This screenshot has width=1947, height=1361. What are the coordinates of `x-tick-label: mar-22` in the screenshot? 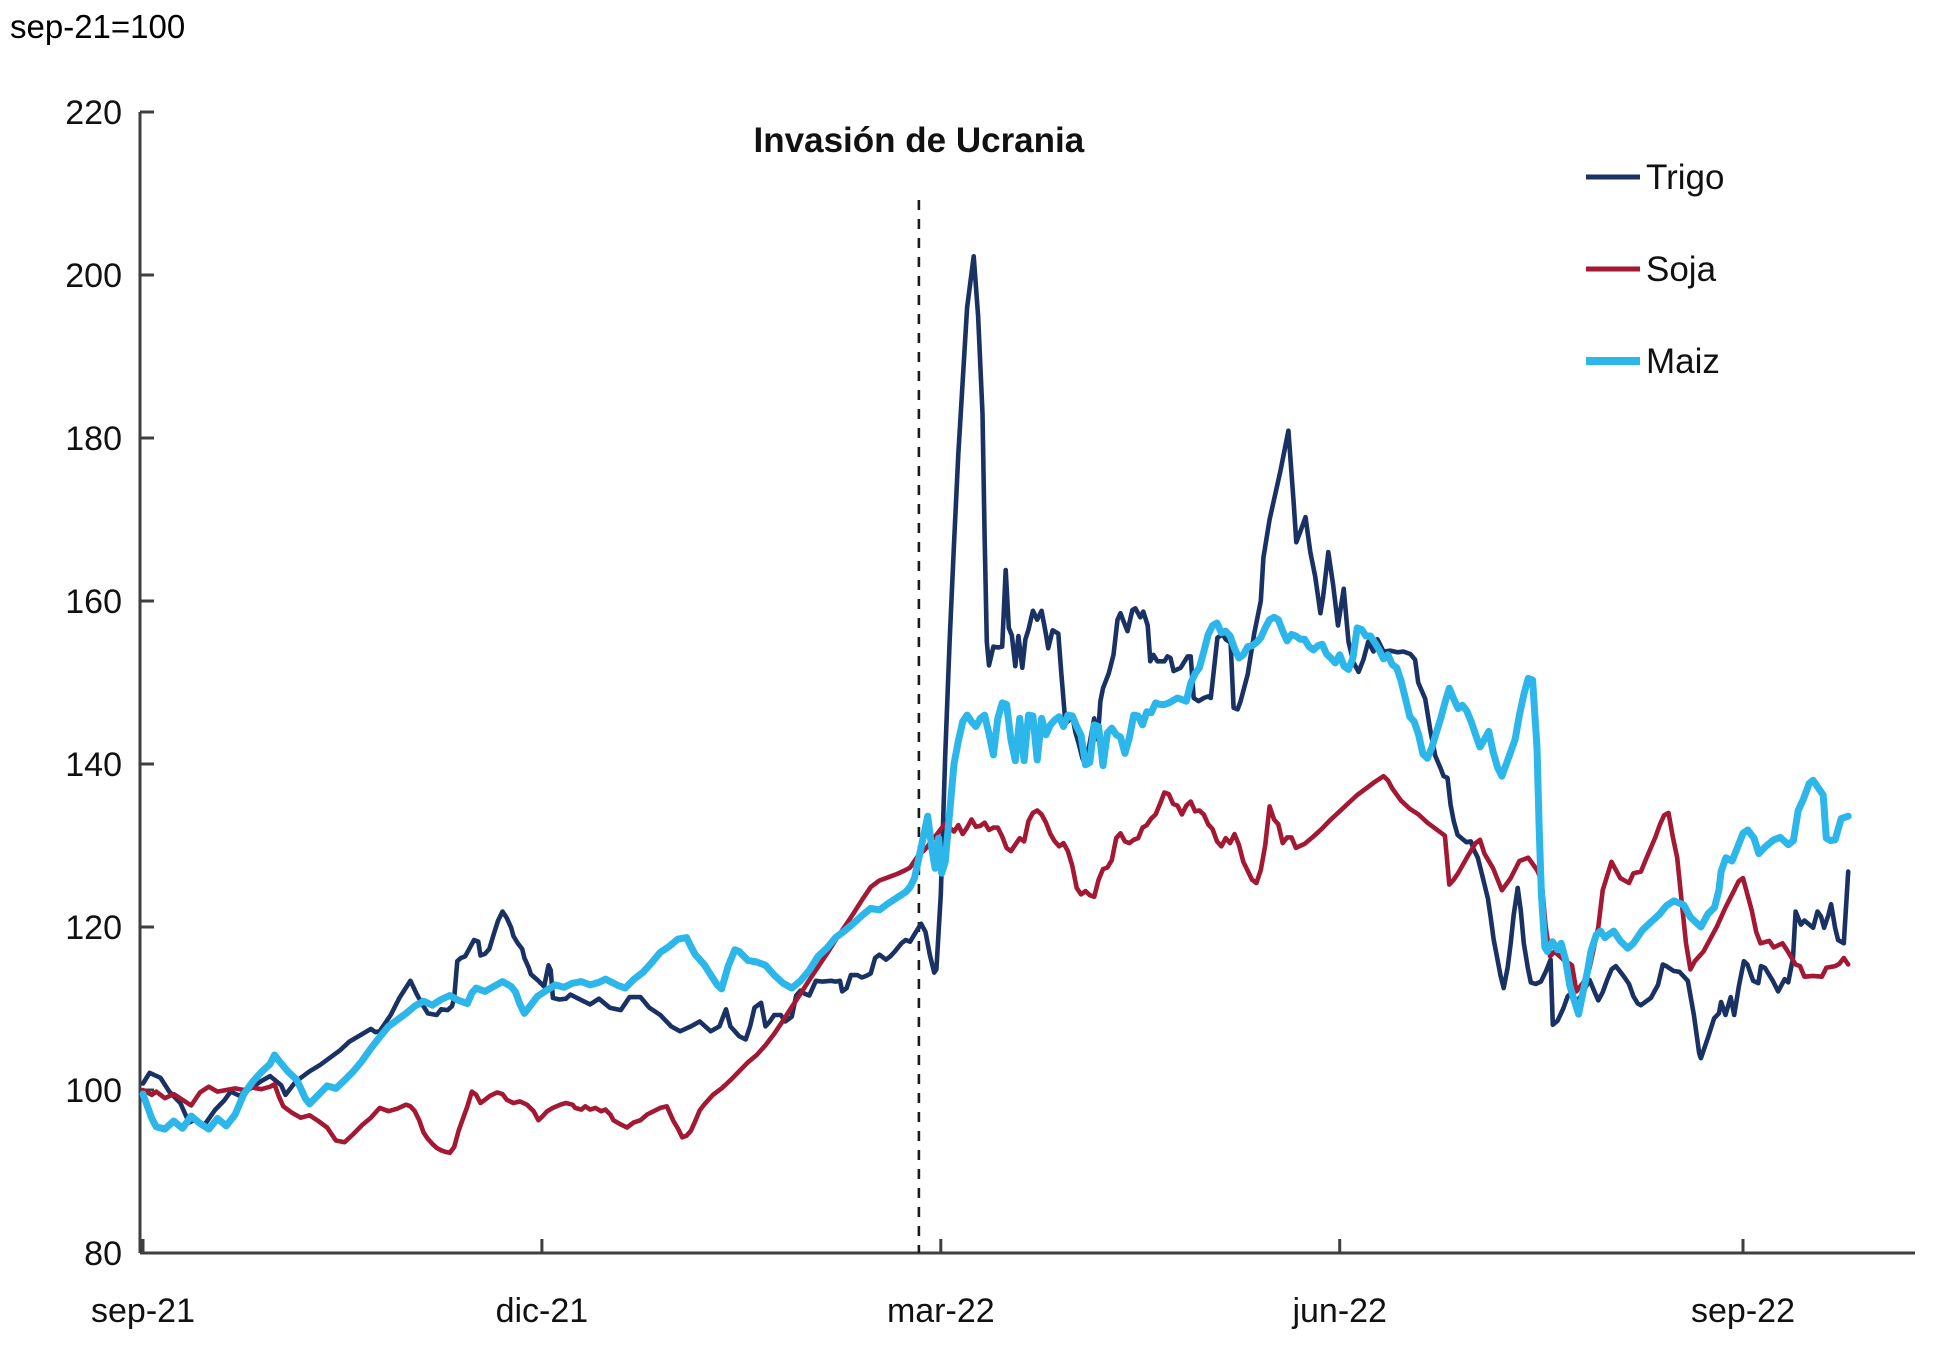 It's located at (941, 1311).